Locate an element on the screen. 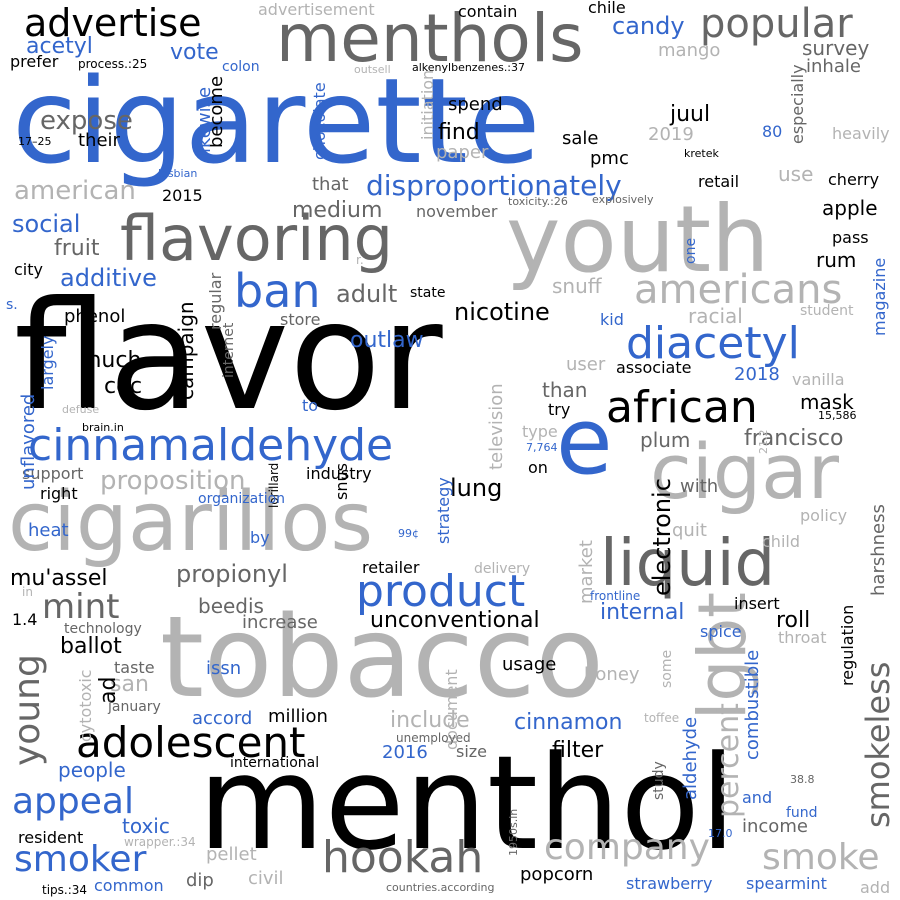  cloud-word: menthols is located at coordinates (430, 38).